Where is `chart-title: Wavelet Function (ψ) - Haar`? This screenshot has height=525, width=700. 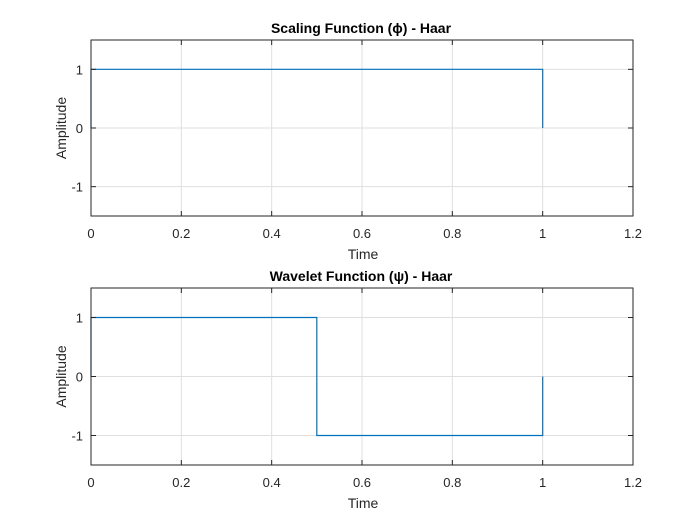 chart-title: Wavelet Function (ψ) - Haar is located at coordinates (361, 276).